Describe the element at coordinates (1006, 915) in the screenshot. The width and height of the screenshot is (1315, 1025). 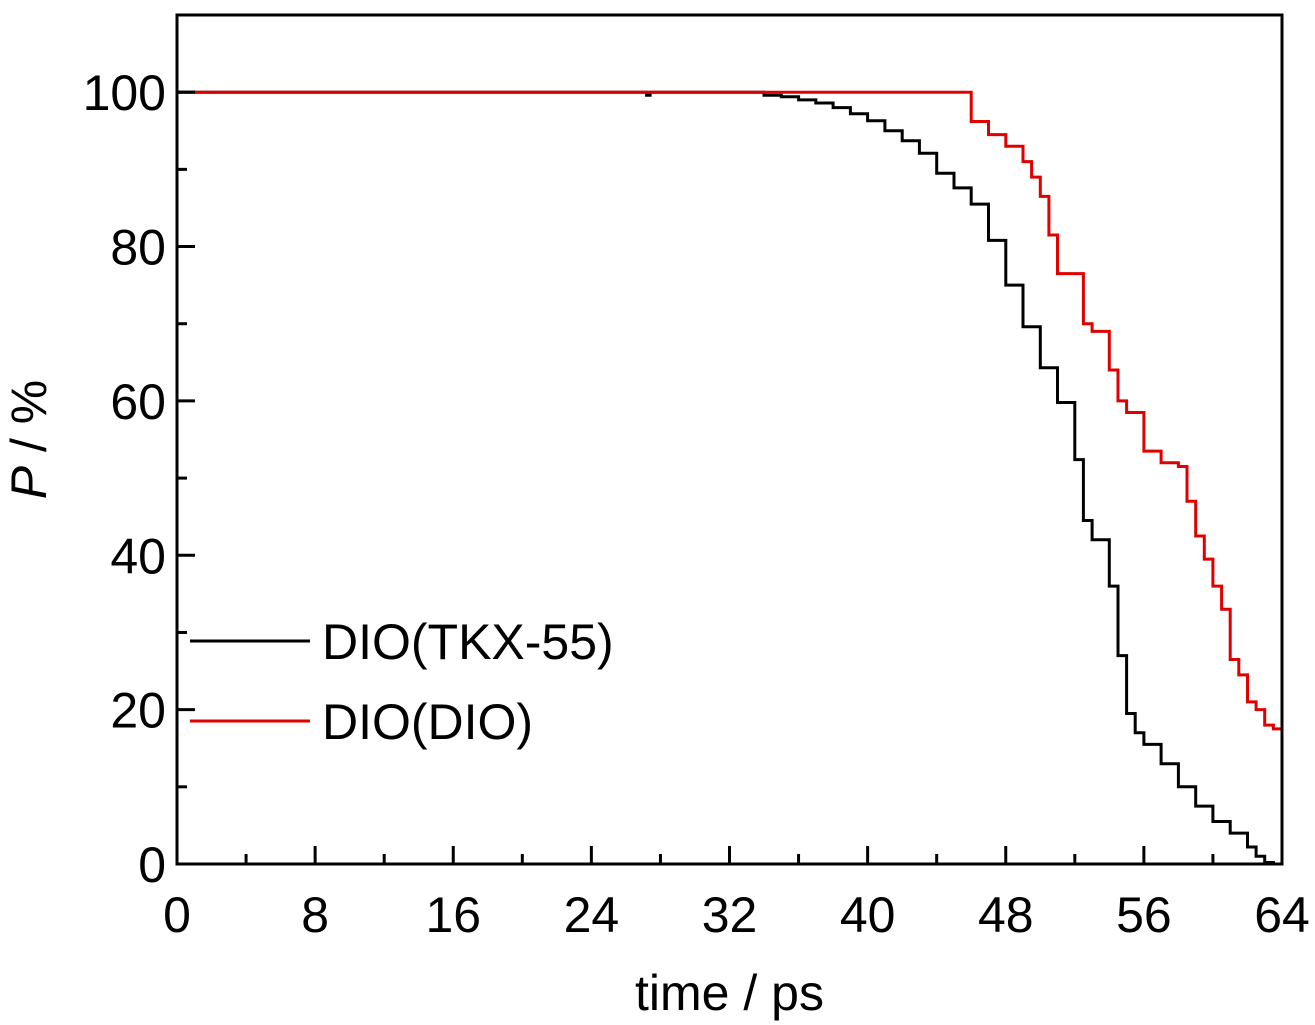
I see `x-tick-label: 48` at that location.